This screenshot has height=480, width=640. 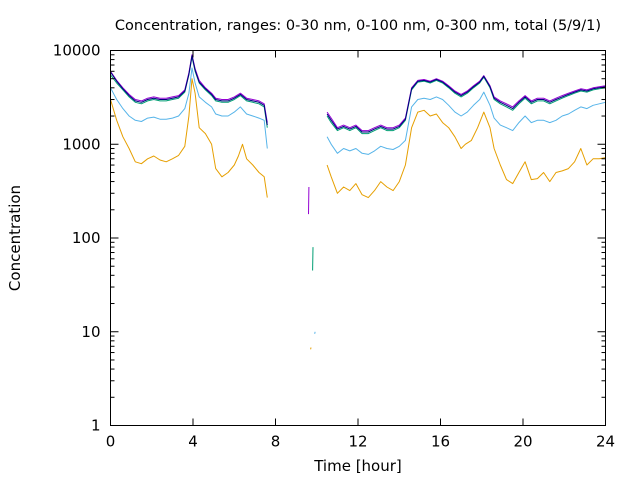 I want to click on y-tick-label: 100, so click(x=86, y=238).